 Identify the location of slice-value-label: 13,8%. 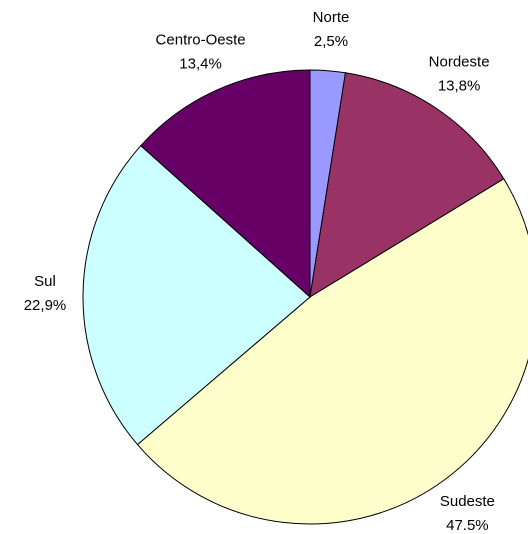
(459, 85).